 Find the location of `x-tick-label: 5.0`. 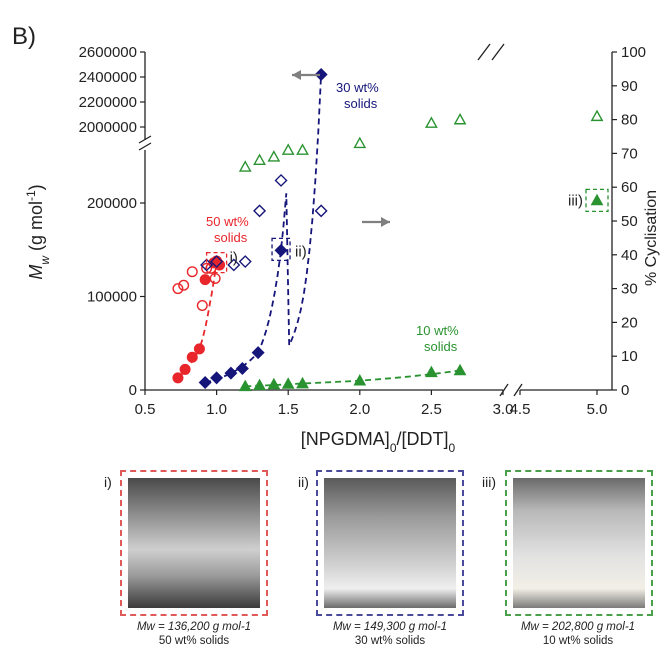

x-tick-label: 5.0 is located at coordinates (597, 409).